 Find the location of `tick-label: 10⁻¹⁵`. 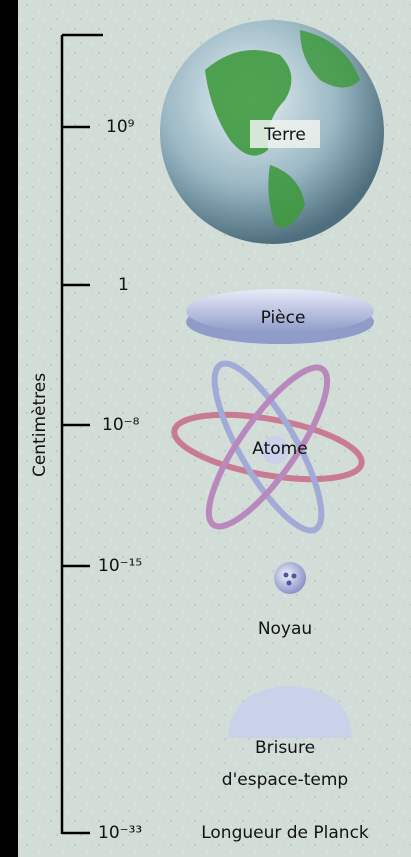

tick-label: 10⁻¹⁵ is located at coordinates (120, 566).